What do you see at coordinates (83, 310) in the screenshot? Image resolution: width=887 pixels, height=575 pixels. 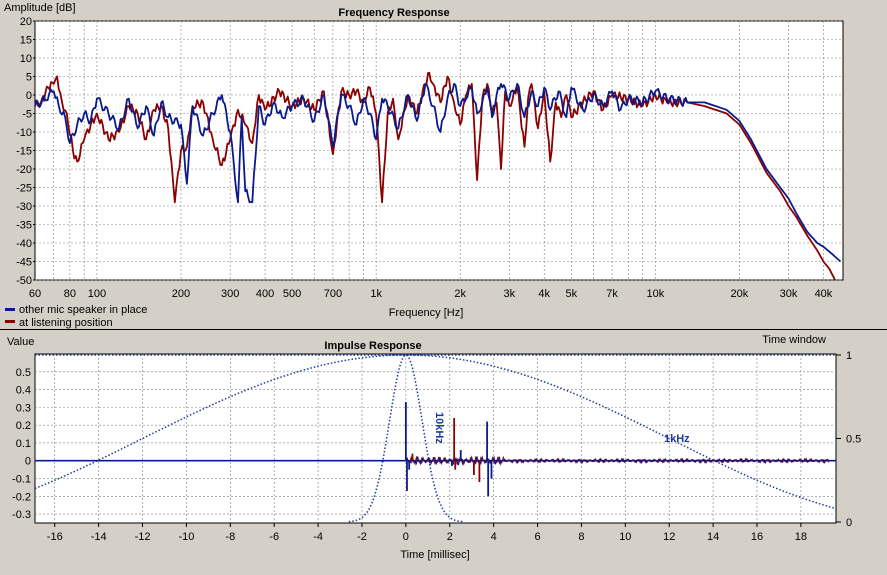 I see `legend-label-series1: other mic speaker in place` at bounding box center [83, 310].